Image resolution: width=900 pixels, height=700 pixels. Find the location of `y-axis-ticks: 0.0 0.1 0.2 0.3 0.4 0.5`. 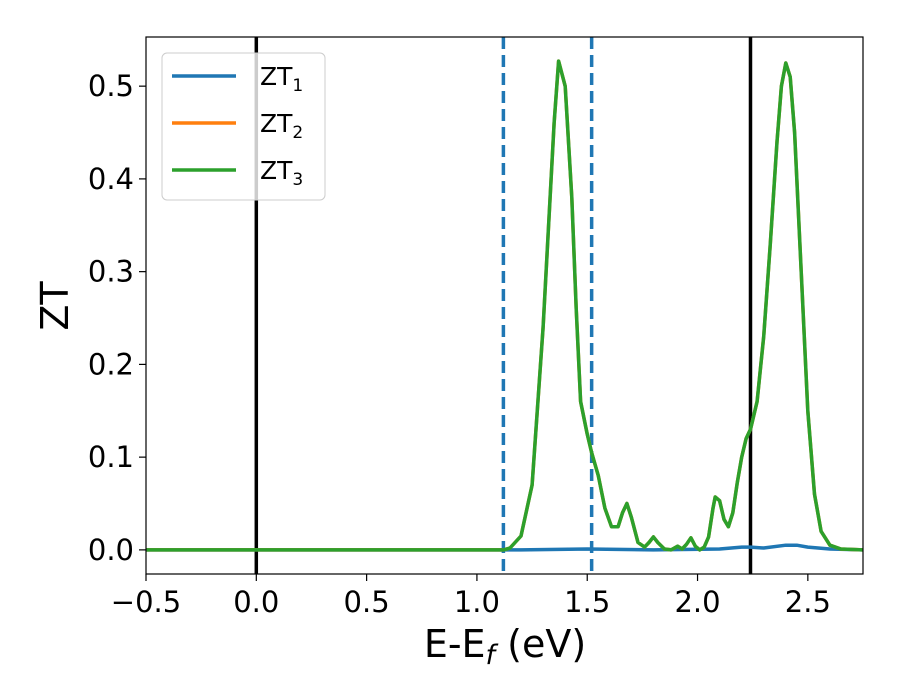

y-axis-ticks: 0.0 0.1 0.2 0.3 0.4 0.5 is located at coordinates (117, 318).